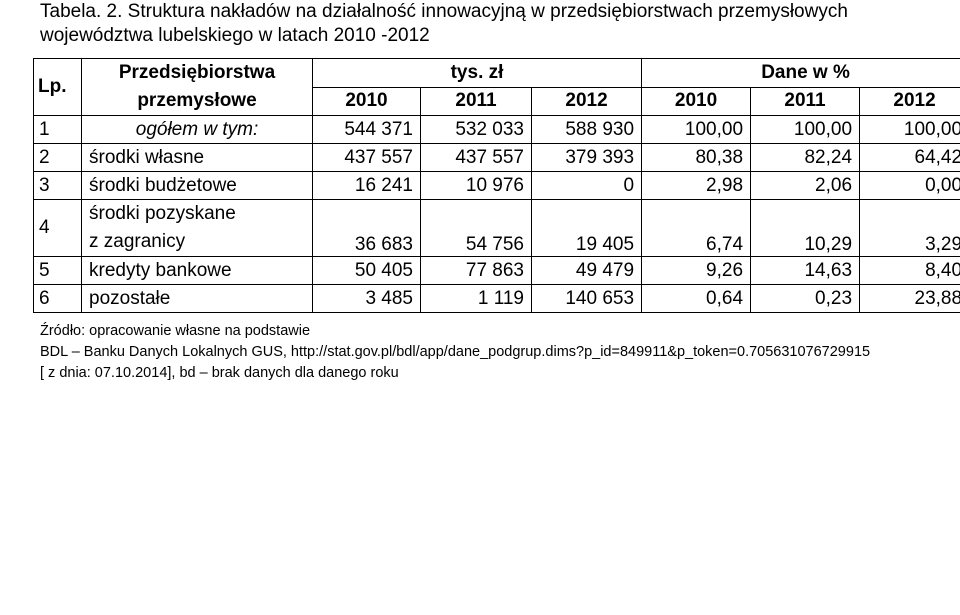  What do you see at coordinates (805, 298) in the screenshot?
I see `row-value: 0,23` at bounding box center [805, 298].